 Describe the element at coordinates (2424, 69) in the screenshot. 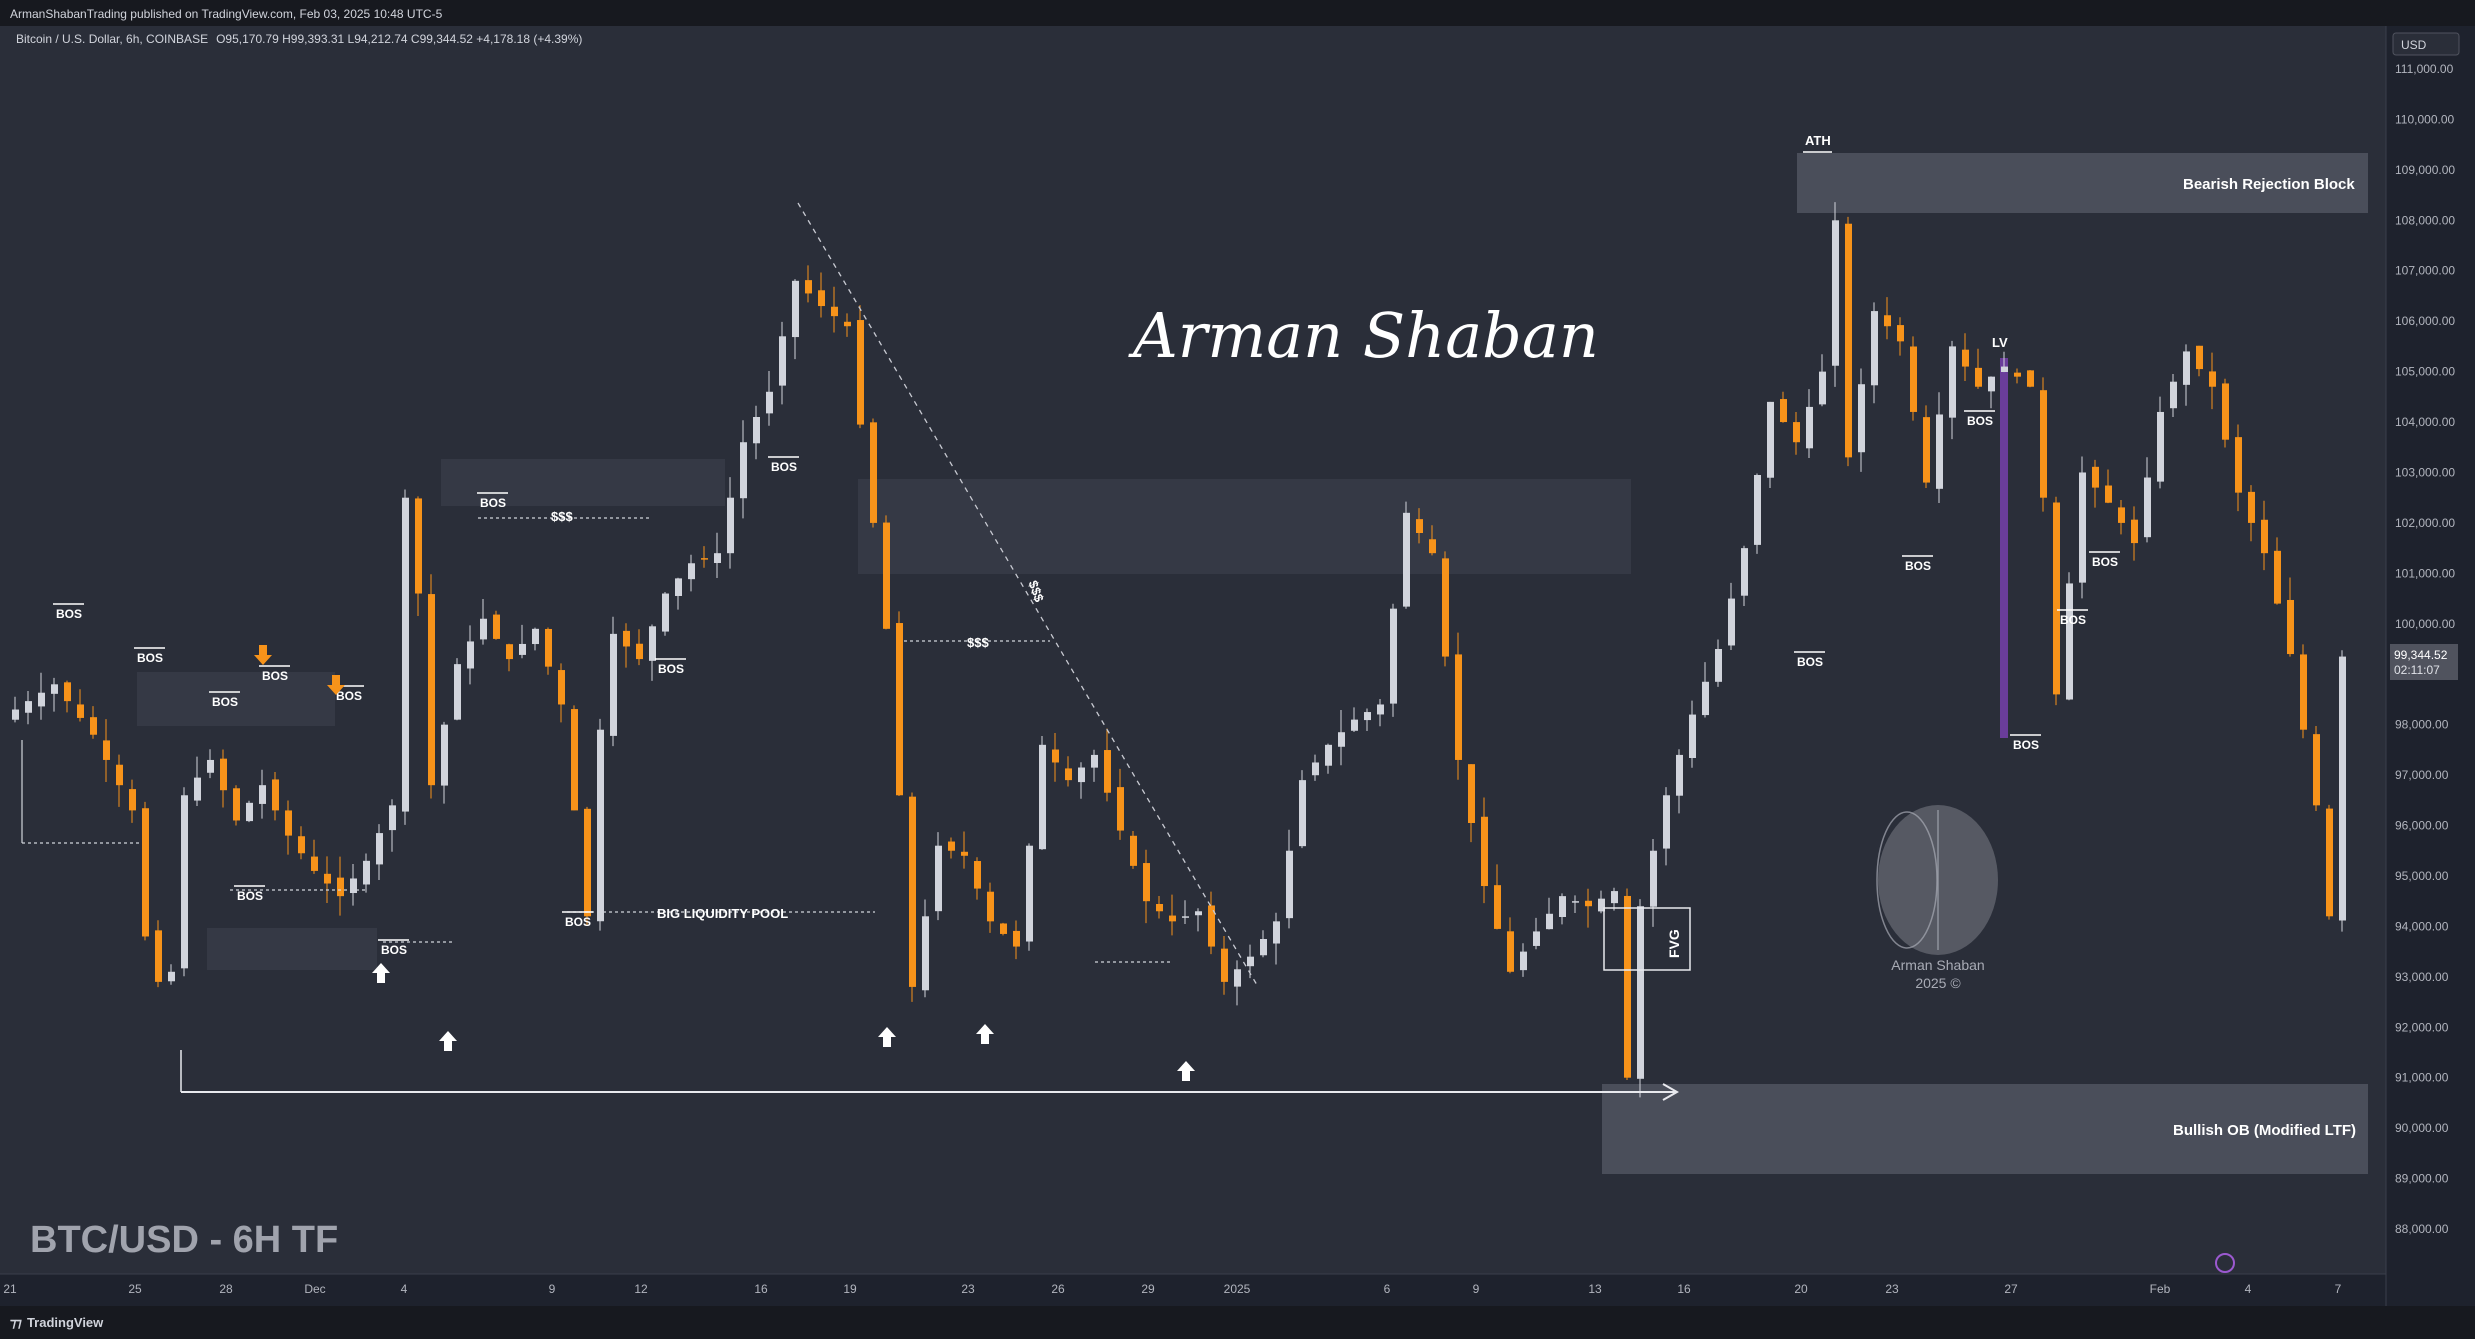

I see `price-tick-label: 111,000.00` at that location.